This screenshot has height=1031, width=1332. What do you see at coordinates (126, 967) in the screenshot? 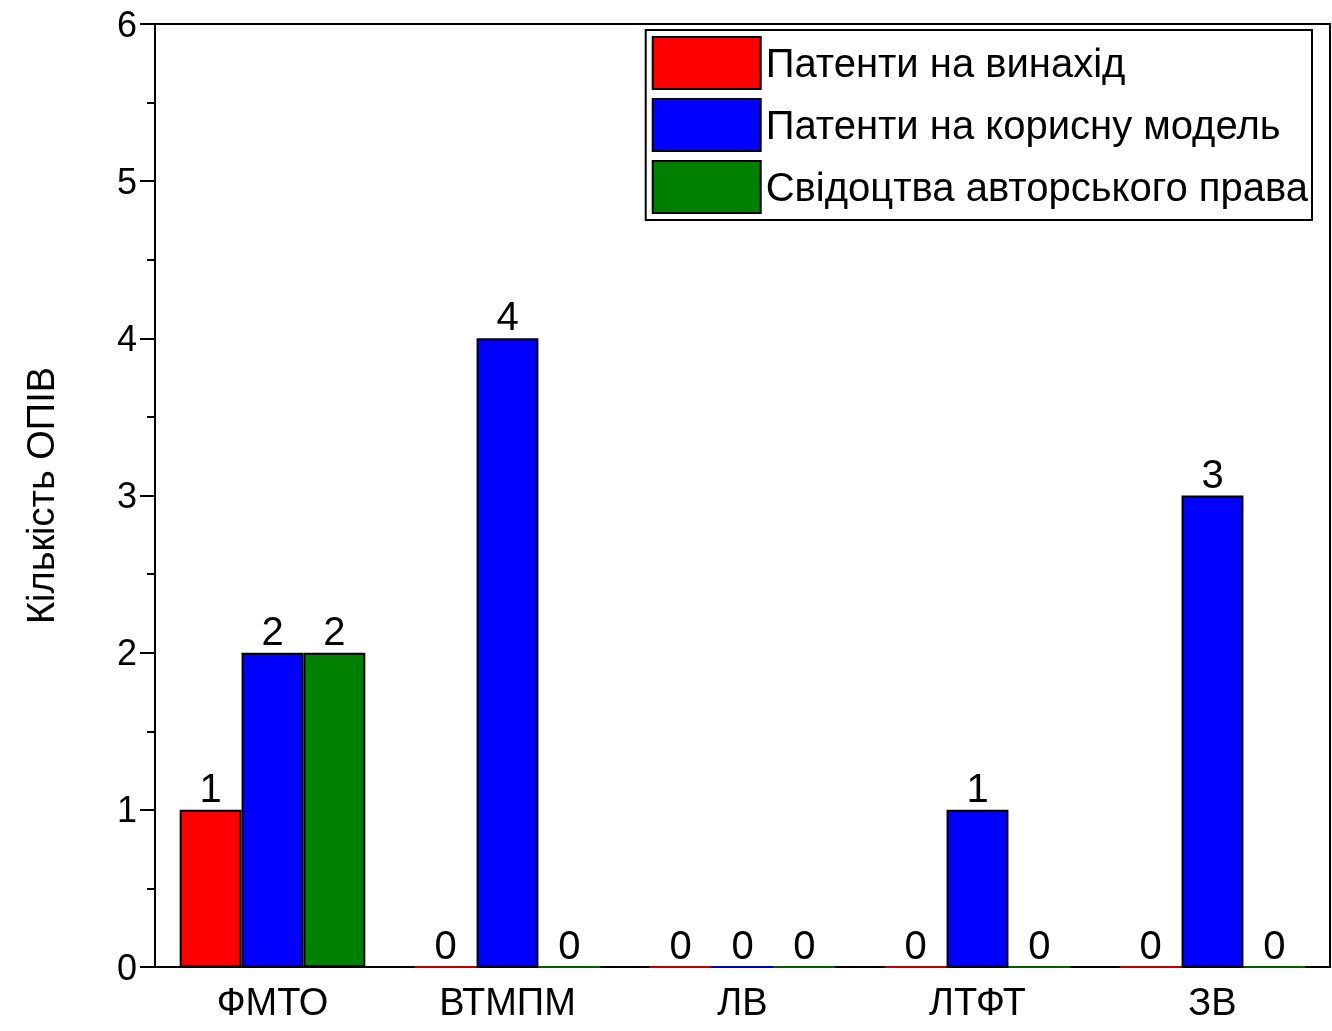
I see `y-tick-label: 0` at bounding box center [126, 967].